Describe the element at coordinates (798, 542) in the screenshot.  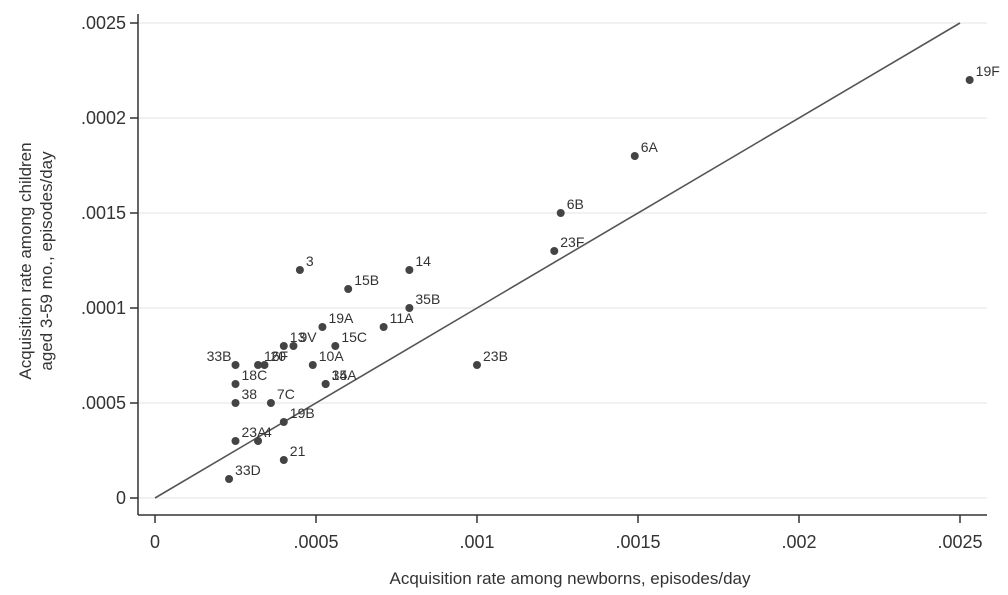
I see `x-tick-label: .002` at that location.